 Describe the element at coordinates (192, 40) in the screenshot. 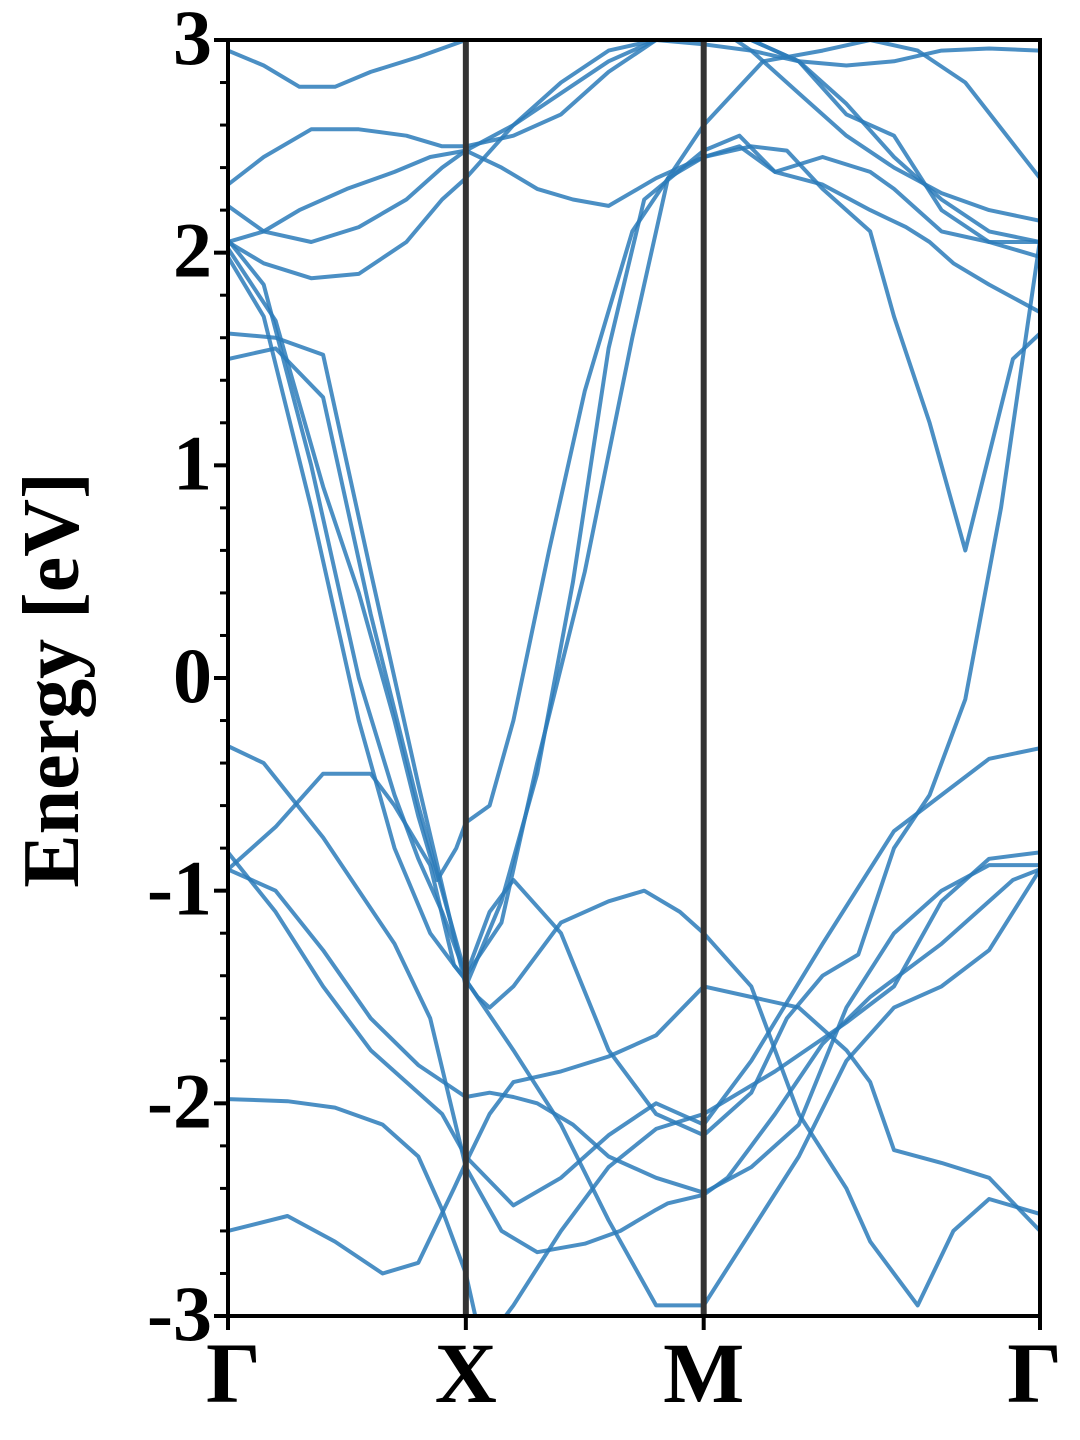

I see `y-tick-label: 3` at that location.